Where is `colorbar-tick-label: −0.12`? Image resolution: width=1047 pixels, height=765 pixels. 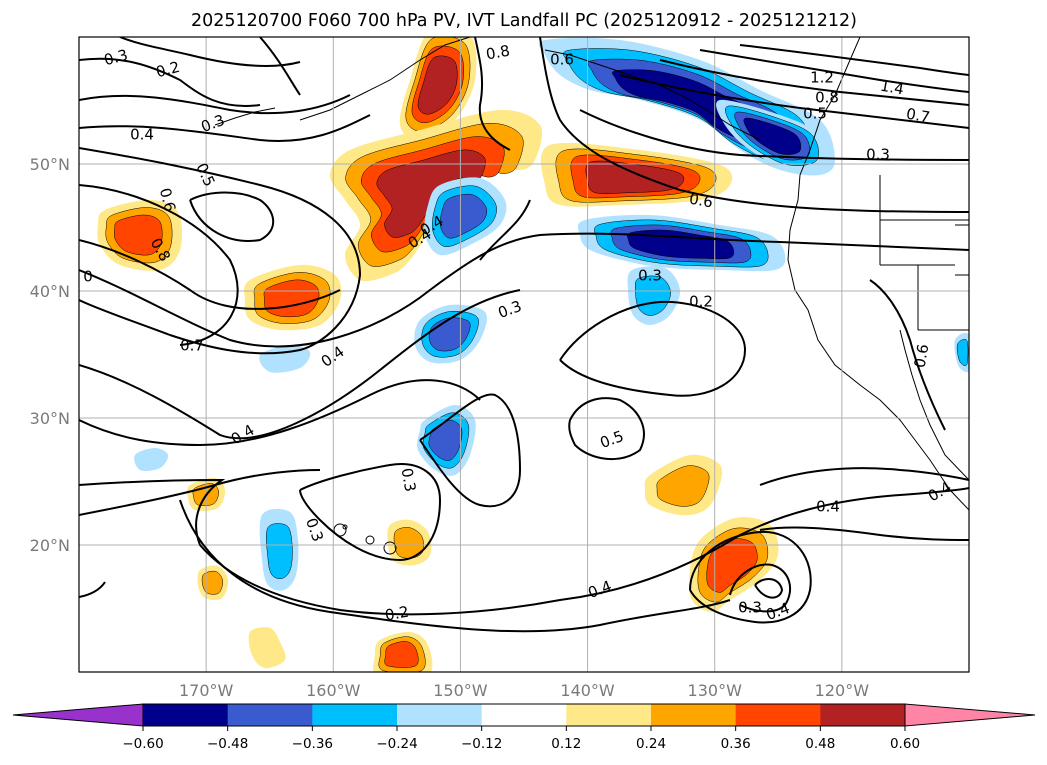 colorbar-tick-label: −0.12 is located at coordinates (481, 744).